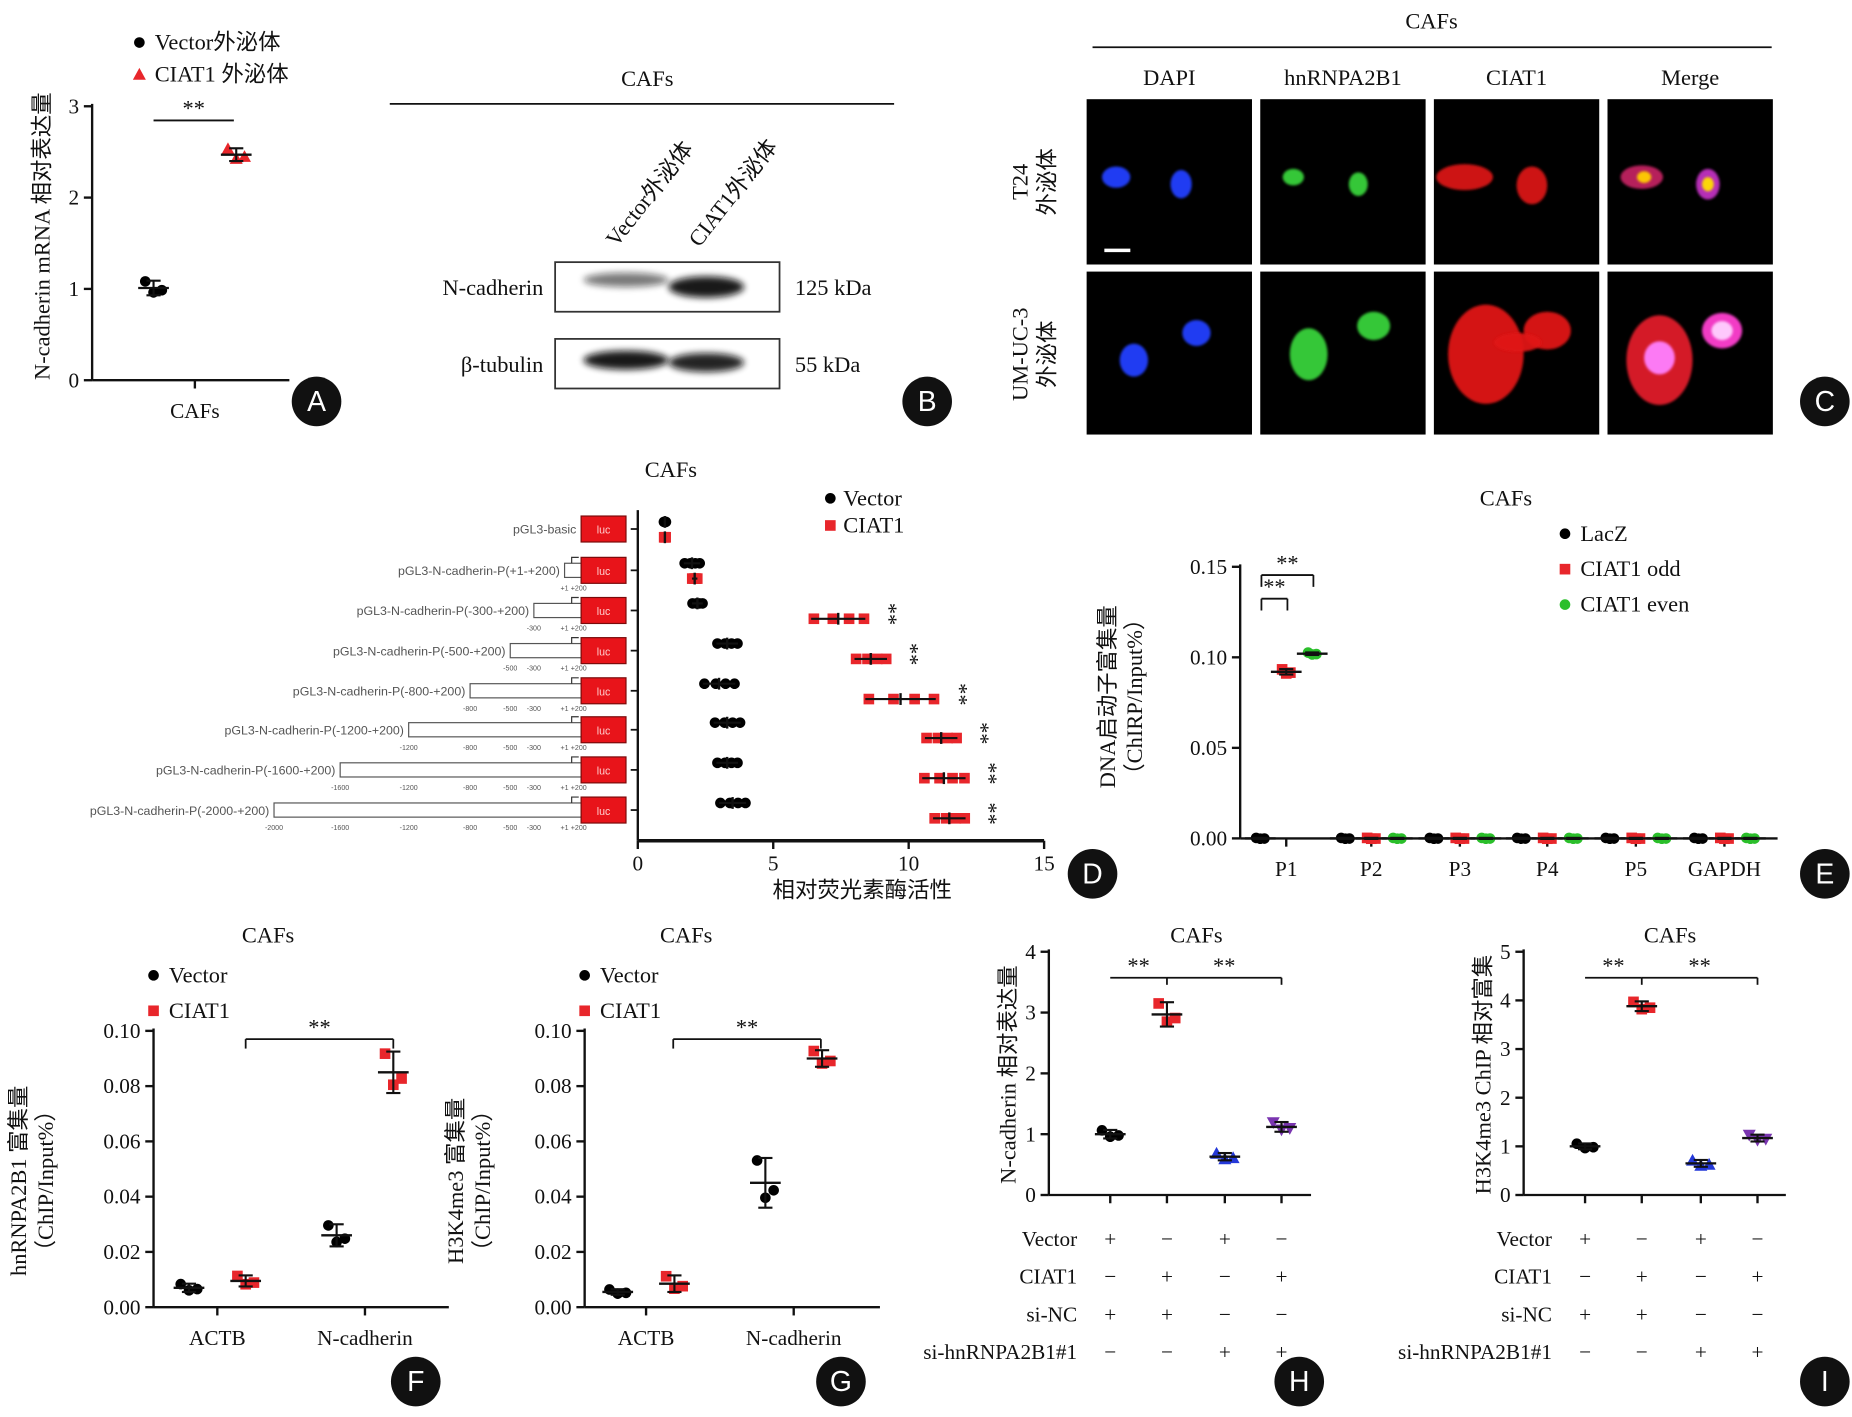 The width and height of the screenshot is (1852, 1417). I want to click on panel-letter: A, so click(316, 402).